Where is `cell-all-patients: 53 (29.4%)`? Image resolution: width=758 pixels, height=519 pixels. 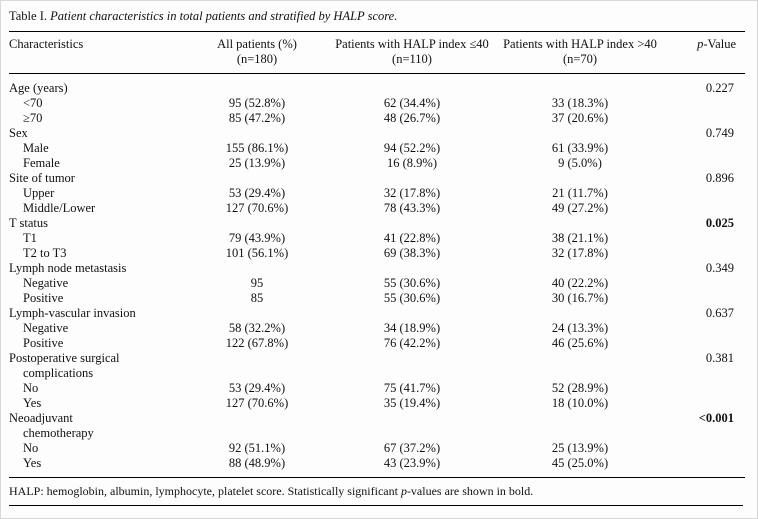
cell-all-patients: 53 (29.4%) is located at coordinates (257, 193).